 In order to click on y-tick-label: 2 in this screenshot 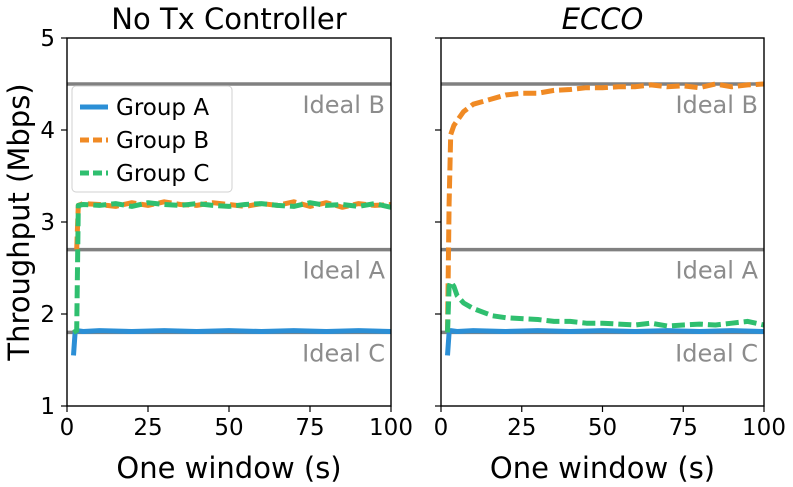, I will do `click(47, 315)`.